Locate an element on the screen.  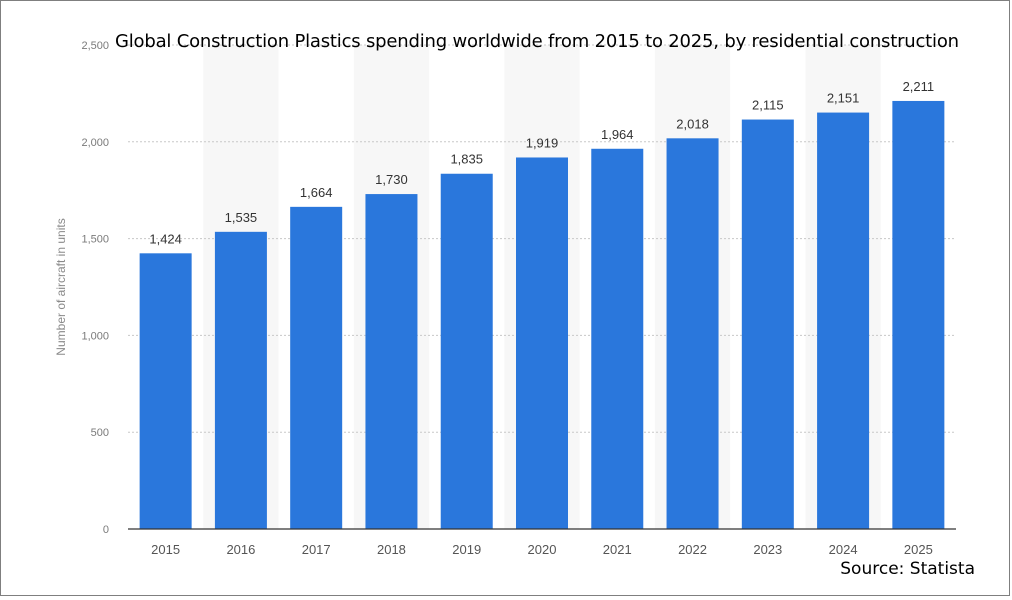
x-tick-label: 2025 is located at coordinates (918, 549).